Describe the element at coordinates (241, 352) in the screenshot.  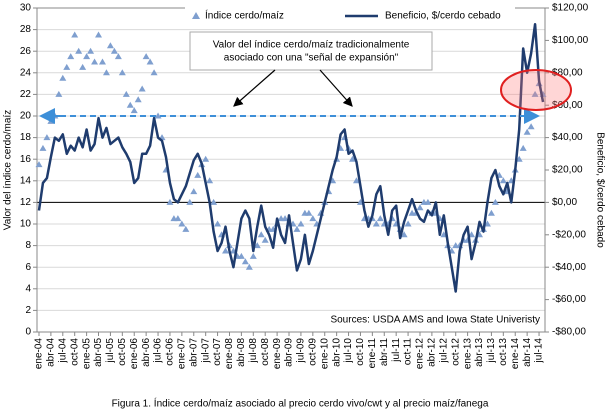
I see `x-tick-label: abr-08` at that location.